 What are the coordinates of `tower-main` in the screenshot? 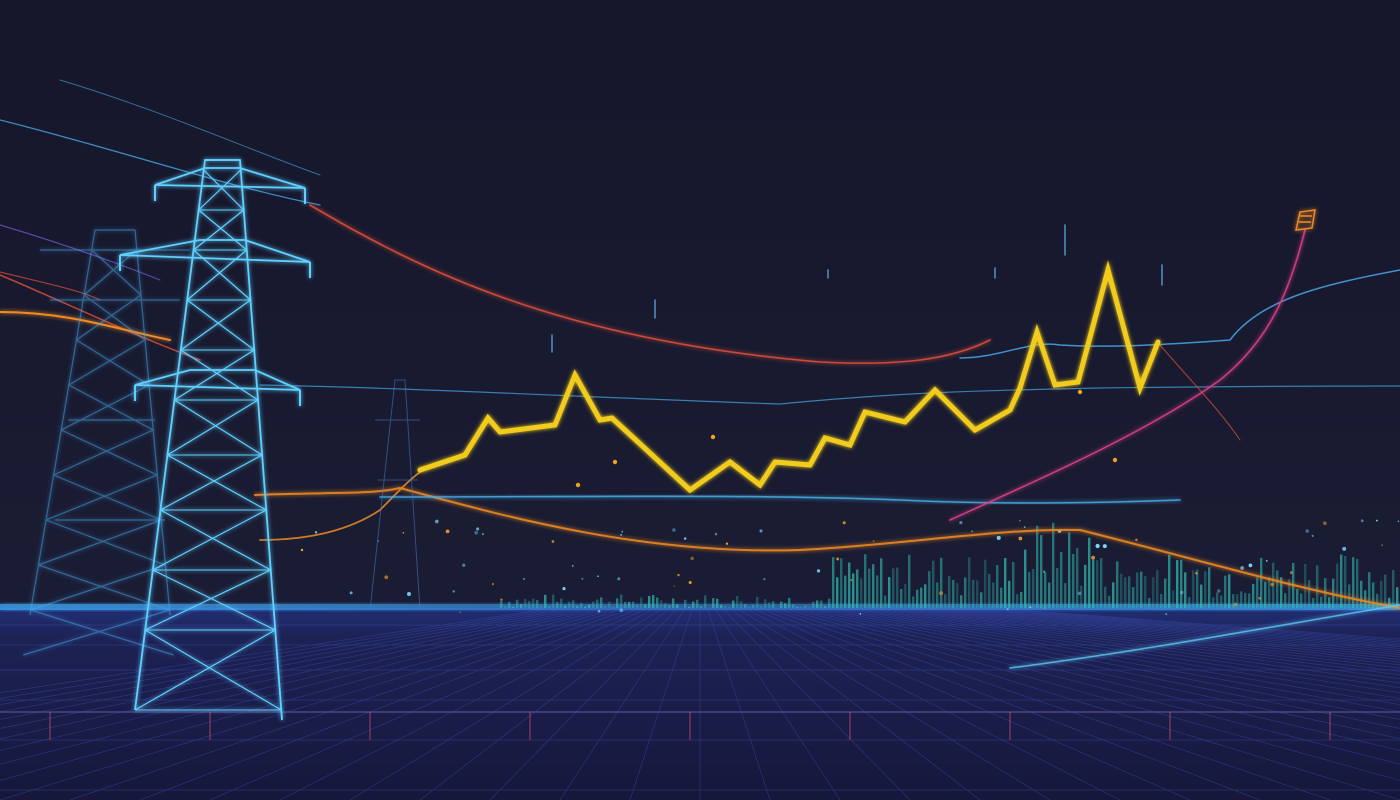 It's located at (215, 440).